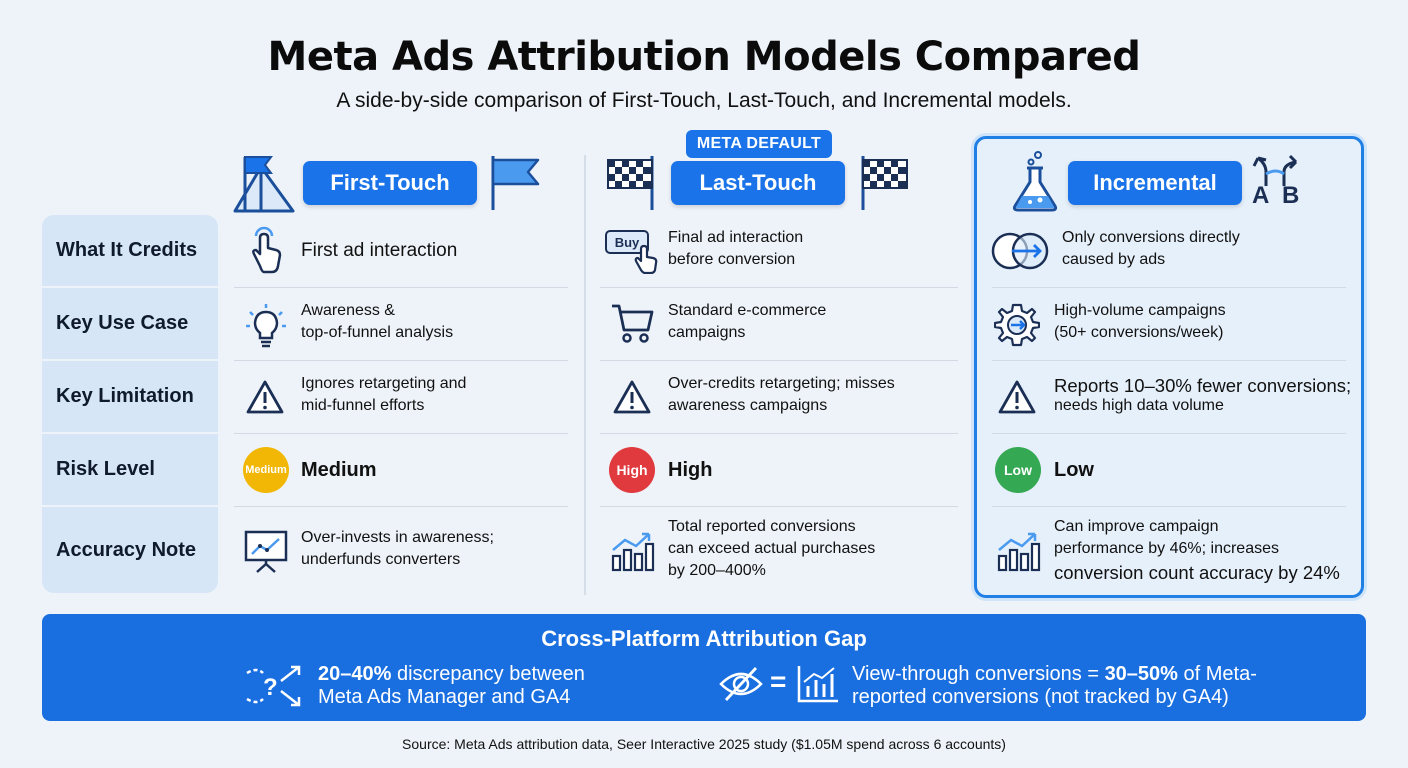  What do you see at coordinates (741, 684) in the screenshot?
I see `eye-slash-icon` at bounding box center [741, 684].